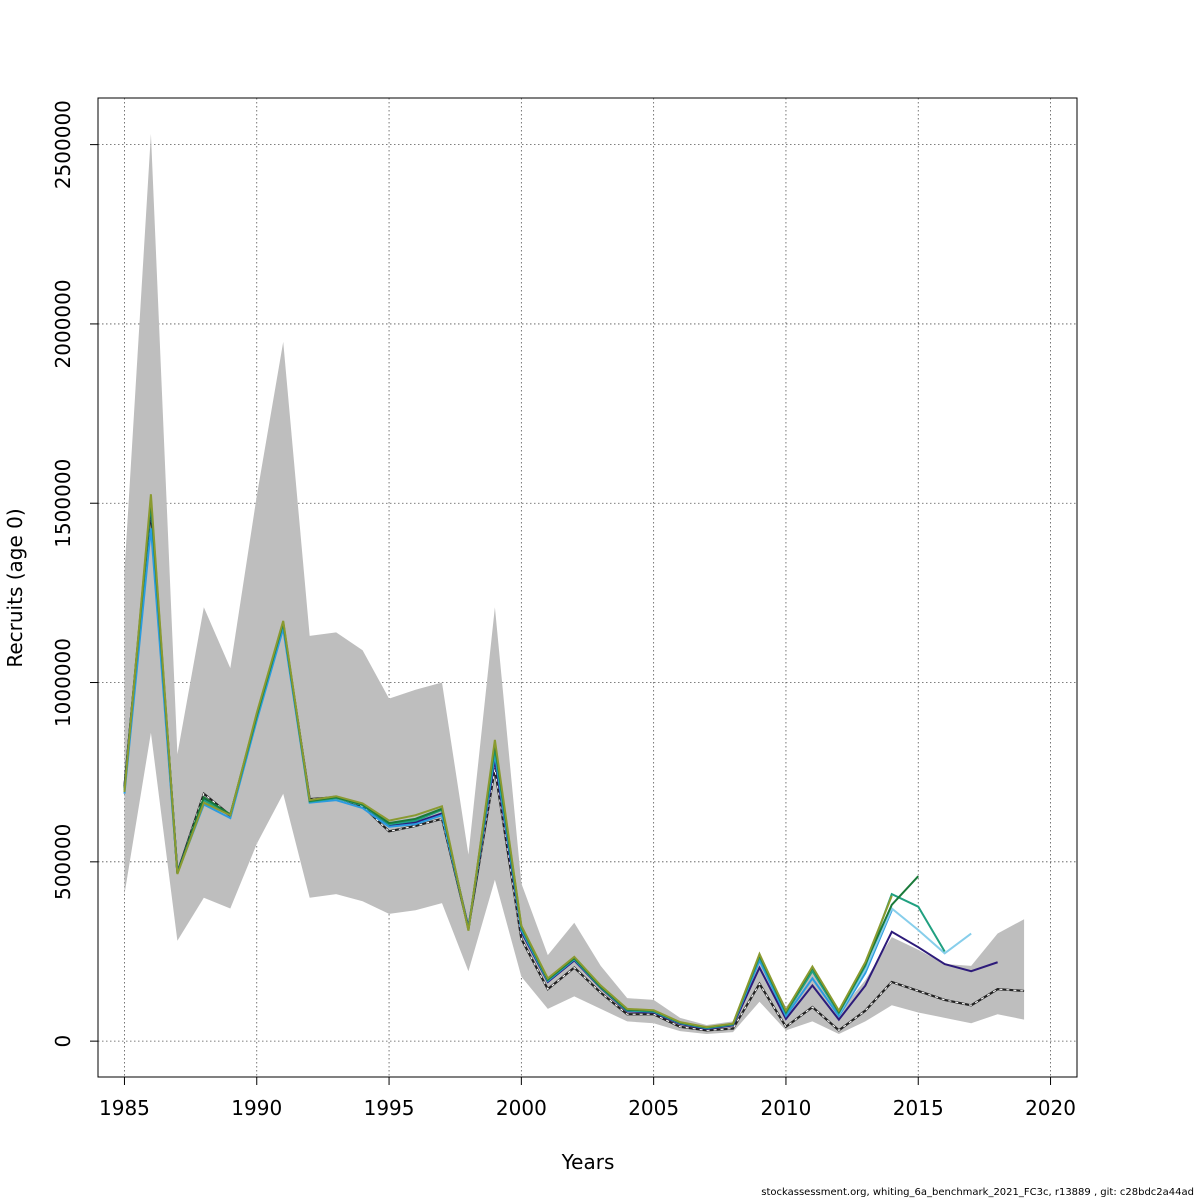  What do you see at coordinates (785, 1108) in the screenshot?
I see `x-tick-label: 2010` at bounding box center [785, 1108].